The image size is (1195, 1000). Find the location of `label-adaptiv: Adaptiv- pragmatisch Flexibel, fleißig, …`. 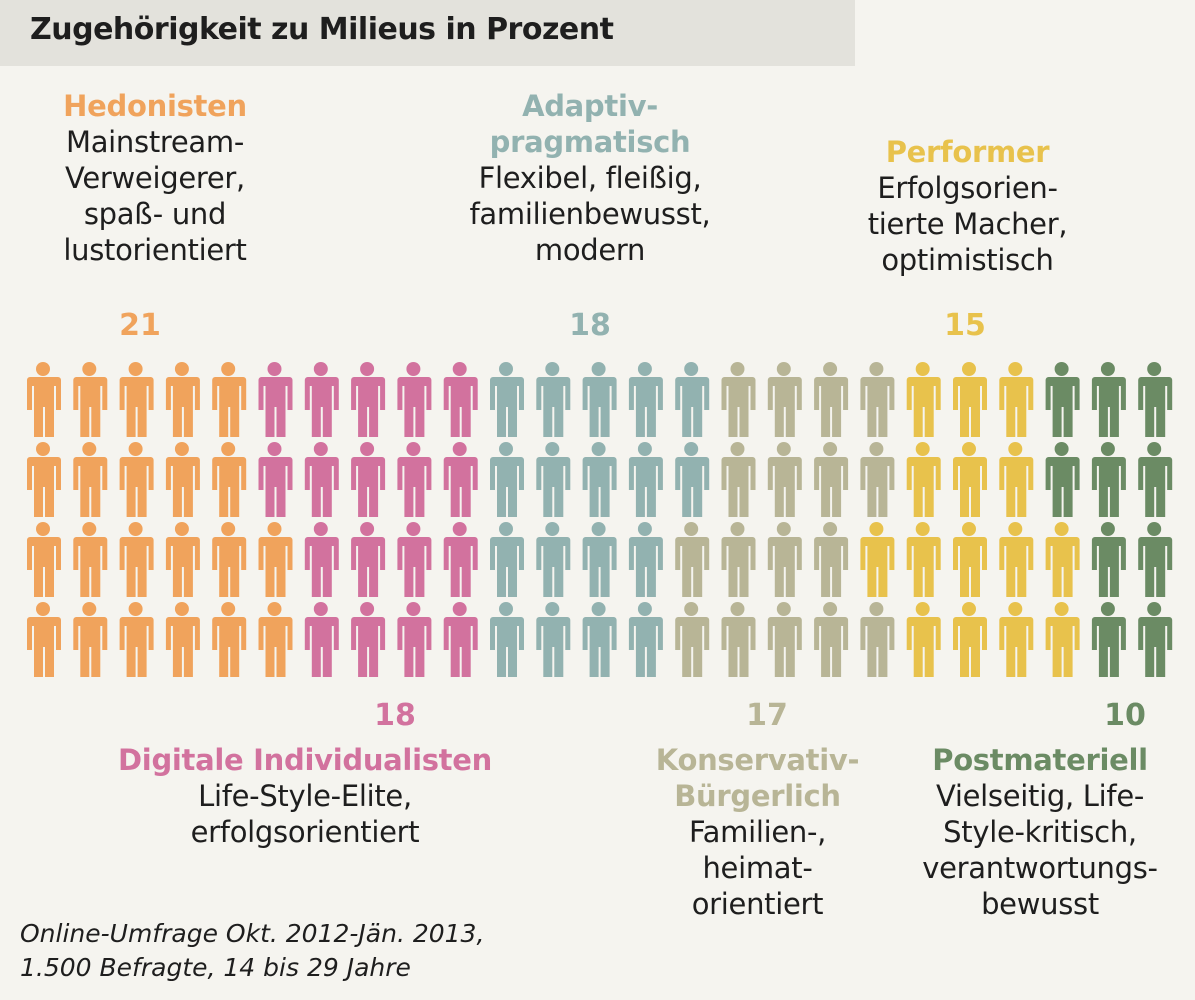

label-adaptiv: Adaptiv- pragmatisch Flexibel, fleißig, … is located at coordinates (590, 178).